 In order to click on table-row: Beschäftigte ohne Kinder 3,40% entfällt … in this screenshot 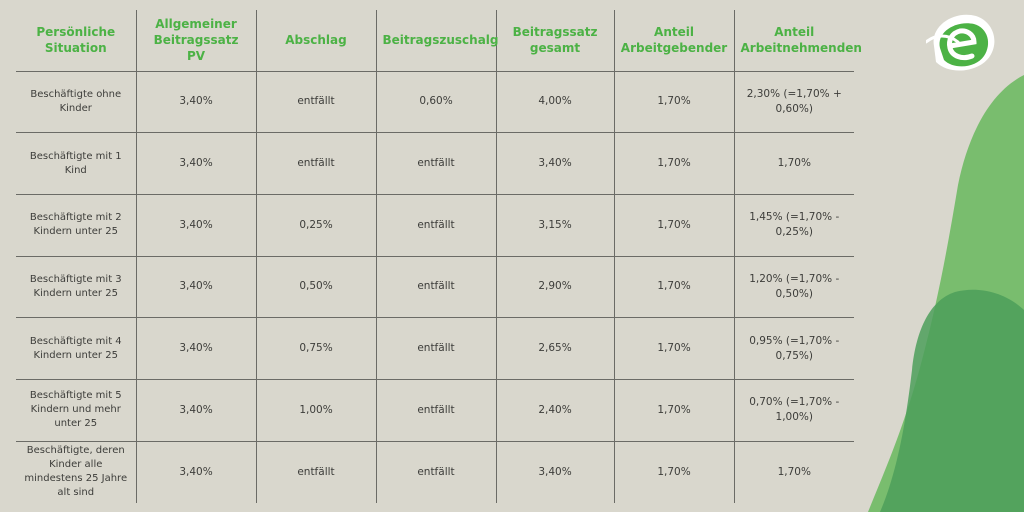, I will do `click(435, 102)`.